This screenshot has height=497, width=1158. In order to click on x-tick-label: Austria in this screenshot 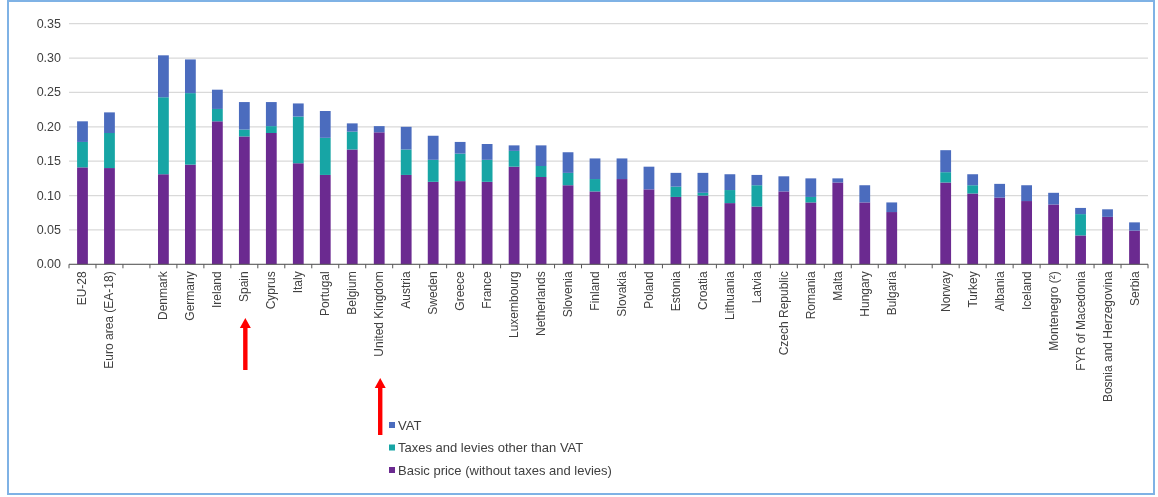, I will do `click(406, 289)`.